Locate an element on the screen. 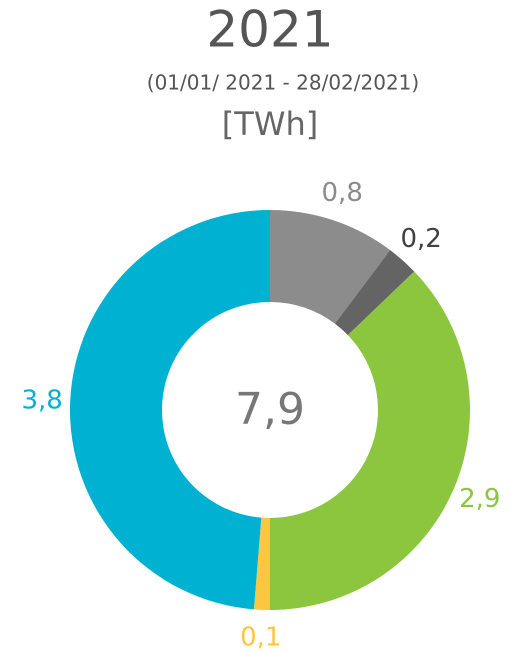  data-label: 3,8 is located at coordinates (42, 400).